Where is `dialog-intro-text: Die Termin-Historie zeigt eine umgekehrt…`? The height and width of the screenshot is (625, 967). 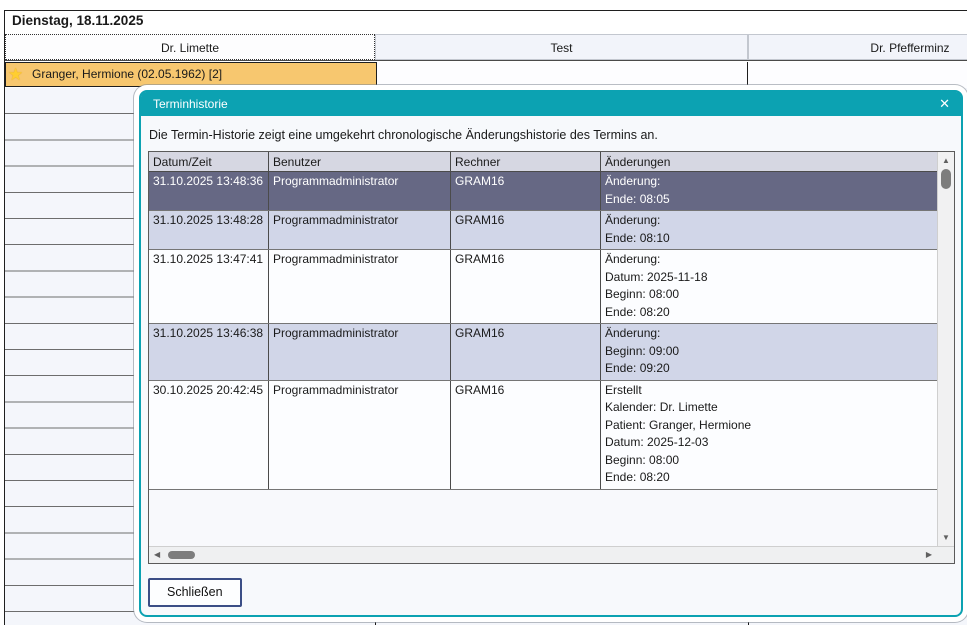
dialog-intro-text: Die Termin-Historie zeigt eine umgekehrt… is located at coordinates (403, 135).